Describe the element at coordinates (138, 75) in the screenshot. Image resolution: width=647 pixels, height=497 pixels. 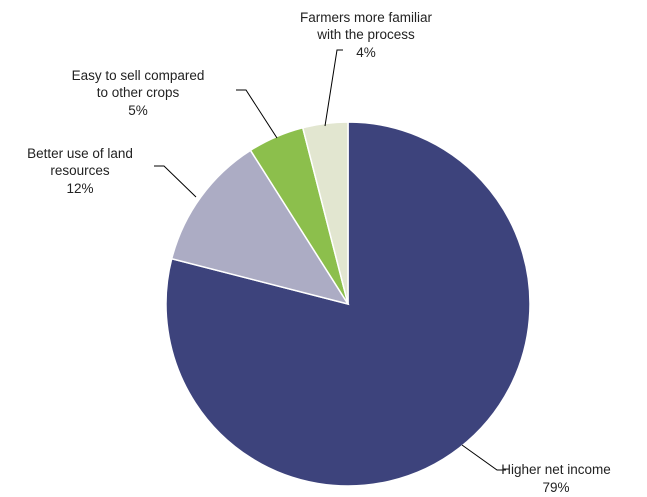
I see `slice-label-easy-to-sell-line1: Easy to sell compared` at that location.